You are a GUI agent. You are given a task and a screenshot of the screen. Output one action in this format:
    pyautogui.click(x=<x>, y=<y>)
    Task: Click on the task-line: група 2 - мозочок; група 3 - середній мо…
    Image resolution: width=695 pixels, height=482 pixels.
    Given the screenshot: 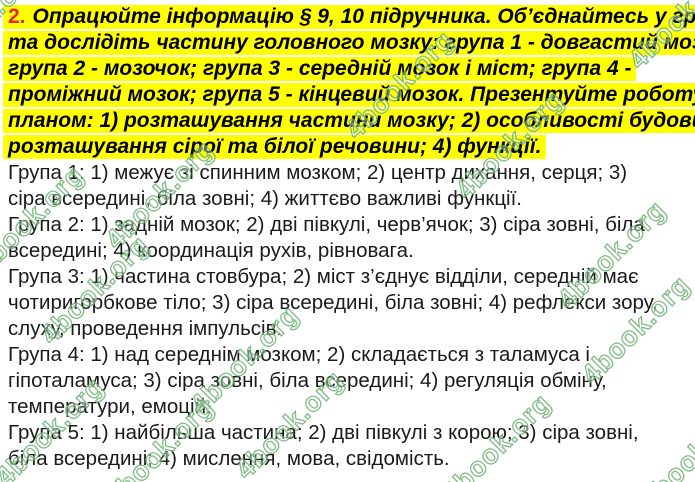 What is the action you would take?
    pyautogui.click(x=349, y=69)
    